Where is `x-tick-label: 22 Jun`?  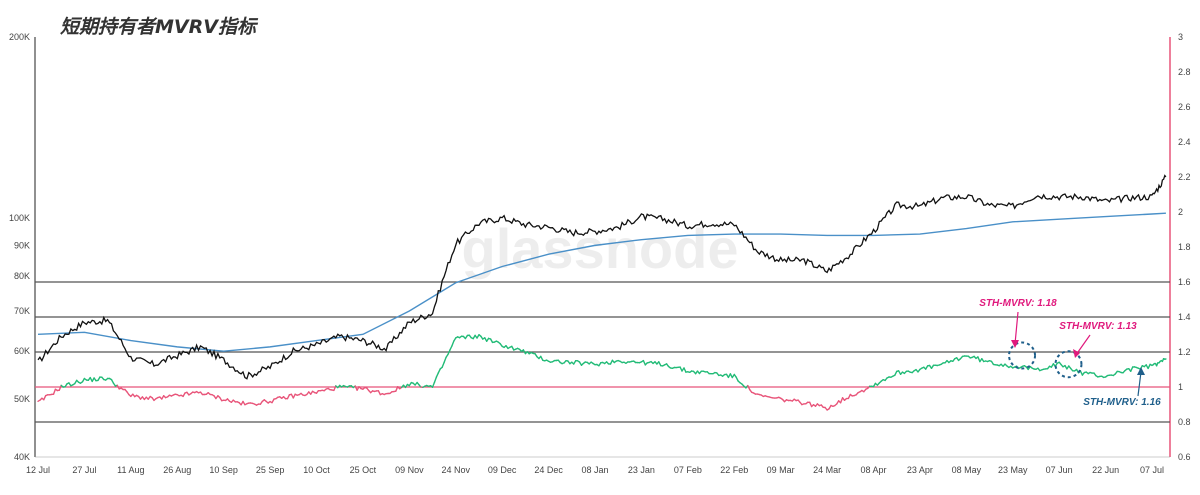 x-tick-label: 22 Jun is located at coordinates (1105, 470).